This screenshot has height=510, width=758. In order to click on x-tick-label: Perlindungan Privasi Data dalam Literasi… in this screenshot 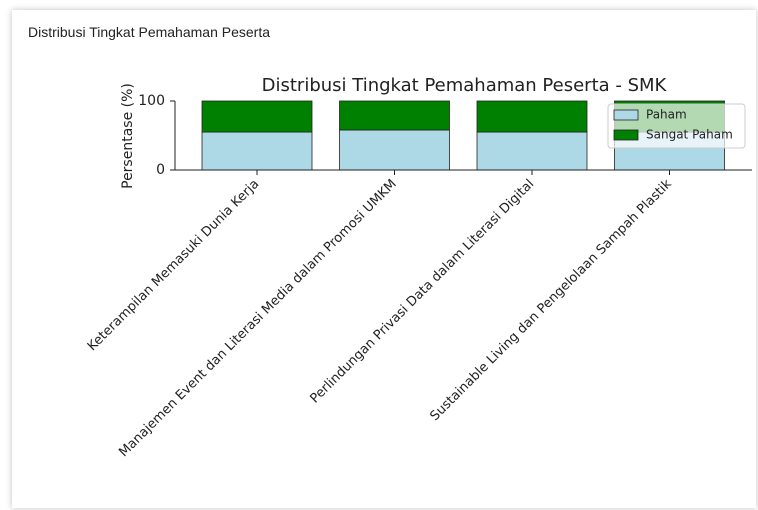, I will do `click(423, 292)`.